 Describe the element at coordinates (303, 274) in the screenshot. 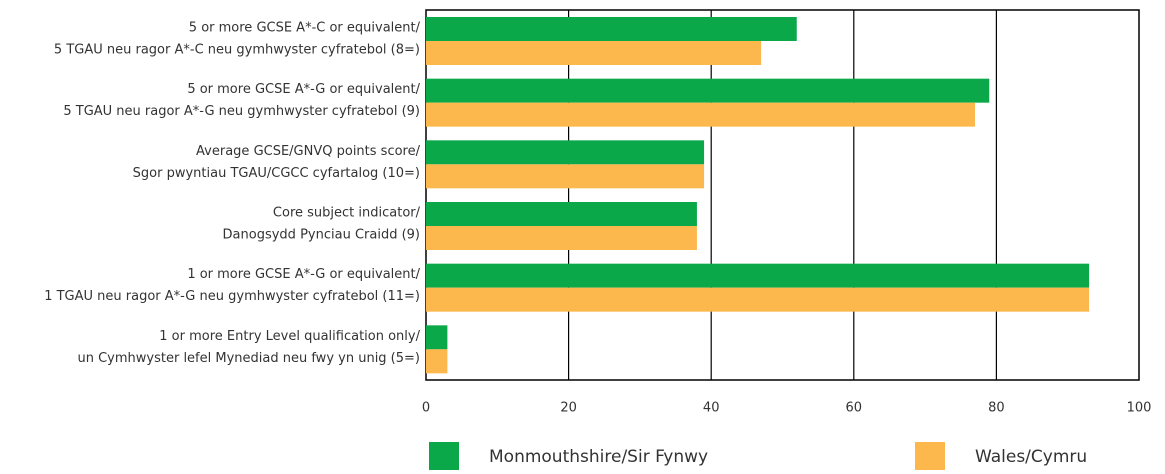

I see `y-tick-label: 1 or more GCSE A*-G or equivalent/` at that location.